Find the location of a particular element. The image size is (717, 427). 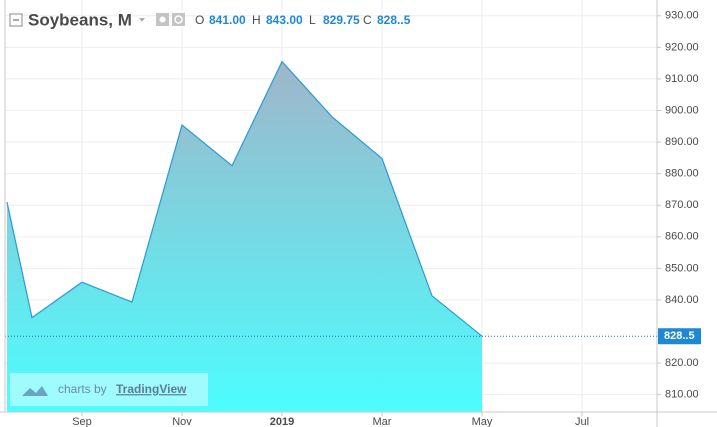

ohlc-value: 828..5 is located at coordinates (394, 20).